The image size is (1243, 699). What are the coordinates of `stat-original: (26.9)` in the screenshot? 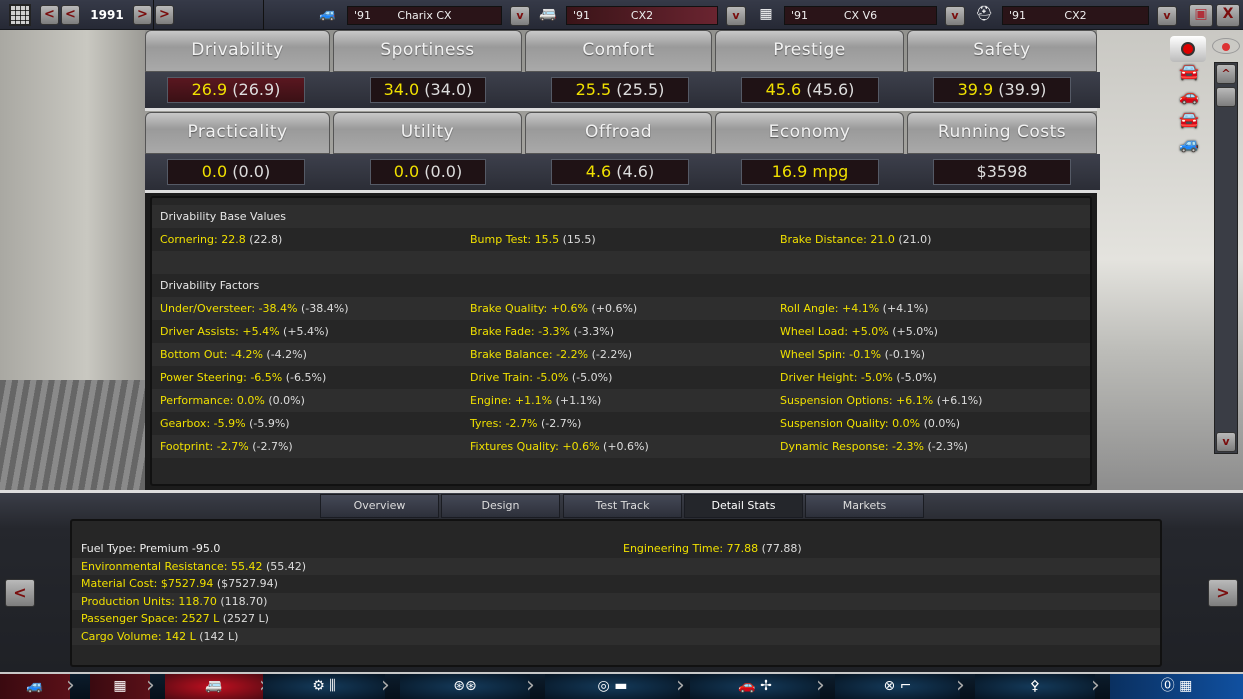 It's located at (256, 89).